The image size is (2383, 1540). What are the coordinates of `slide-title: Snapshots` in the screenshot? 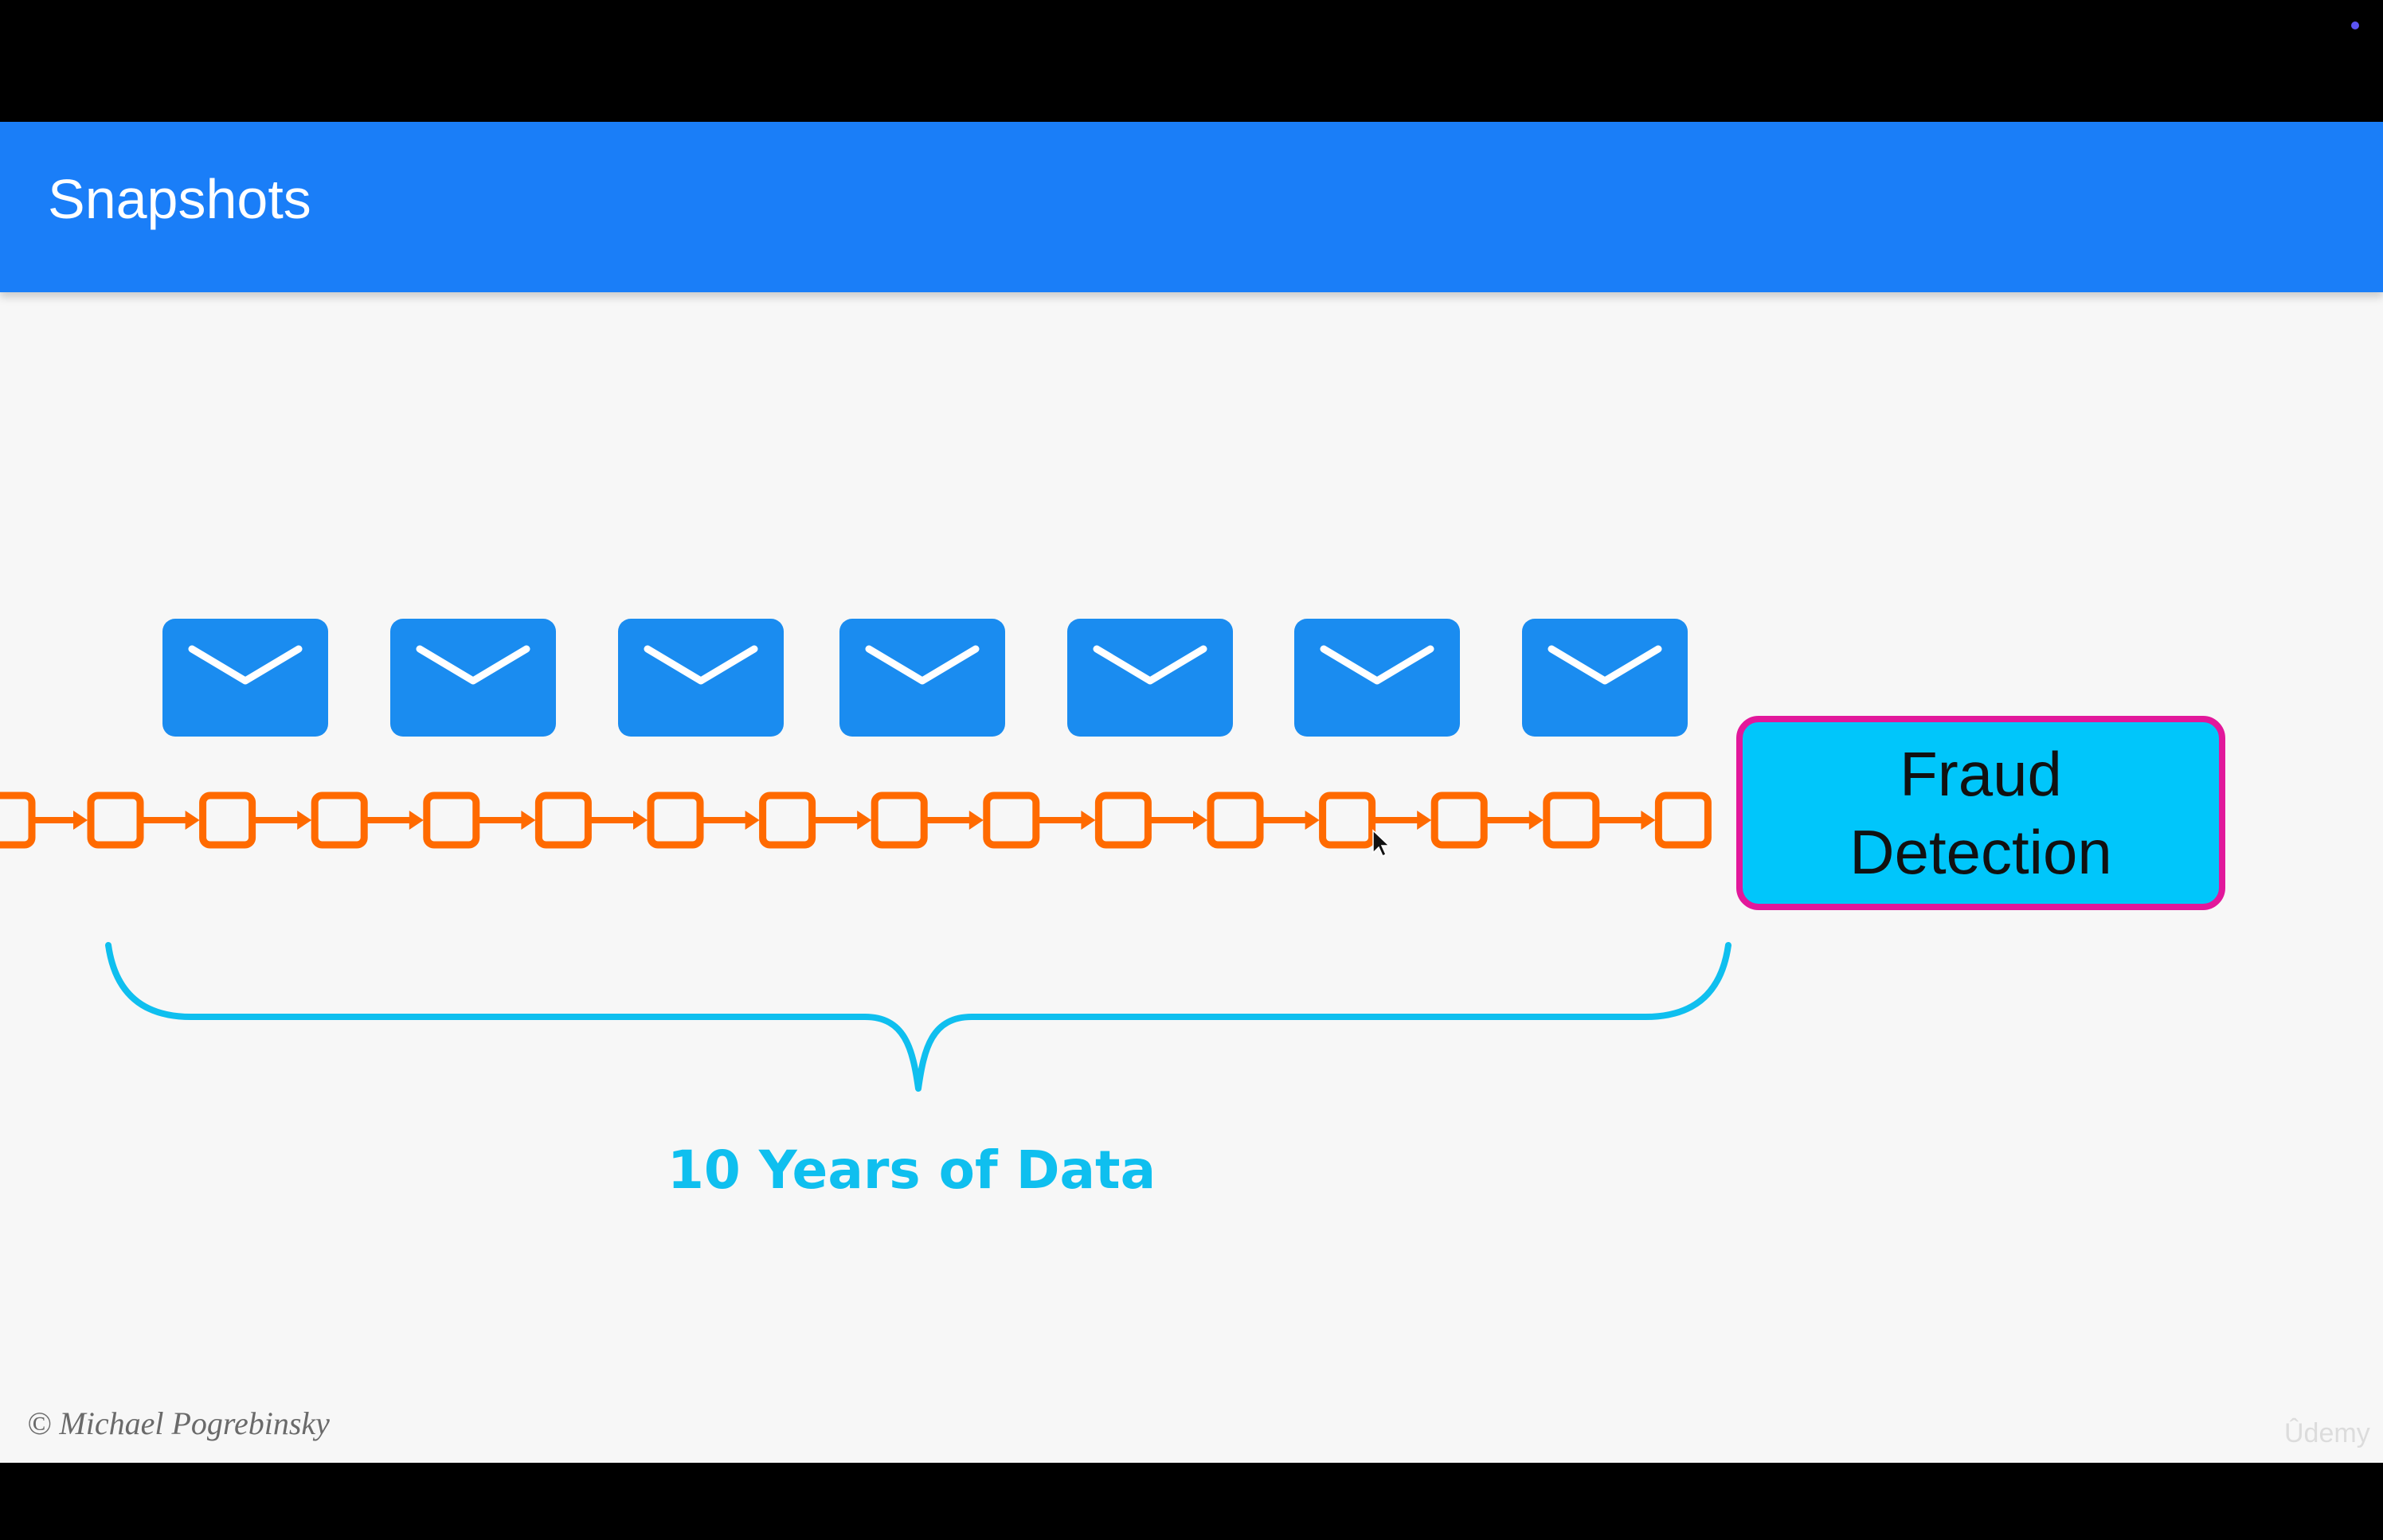 It's located at (179, 199).